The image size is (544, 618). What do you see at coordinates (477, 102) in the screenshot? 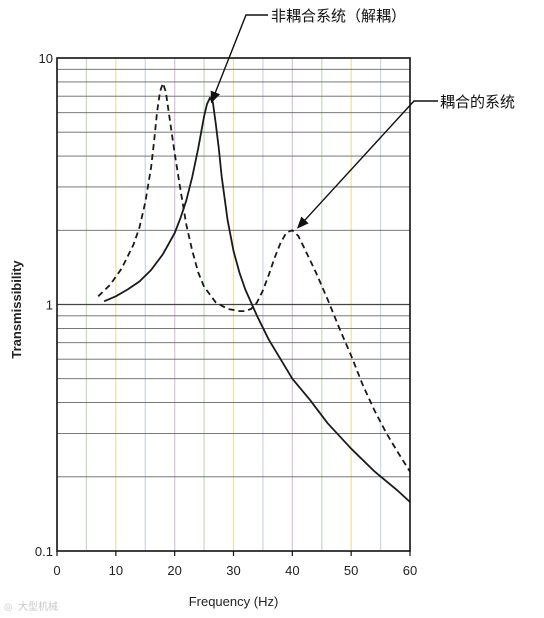
I see `annotation-label-1: 耦合的系统` at bounding box center [477, 102].